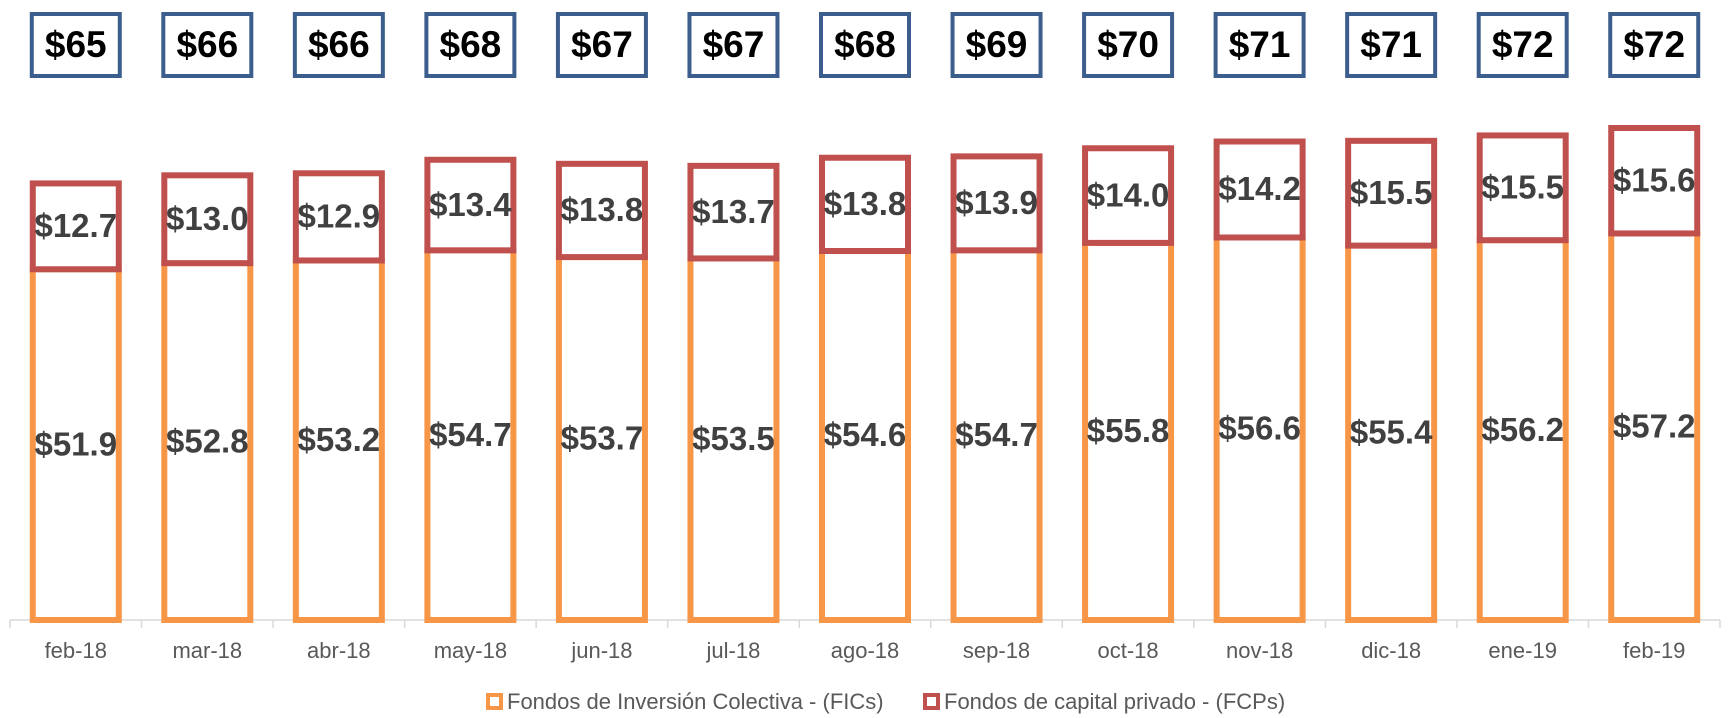 This screenshot has height=718, width=1729. I want to click on data-label: $52.8, so click(207, 440).